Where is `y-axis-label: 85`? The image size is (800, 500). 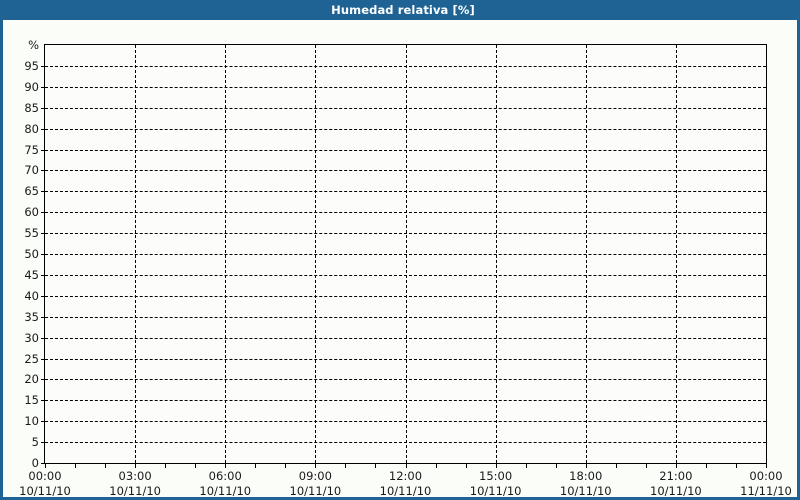
y-axis-label: 85 is located at coordinates (31, 107).